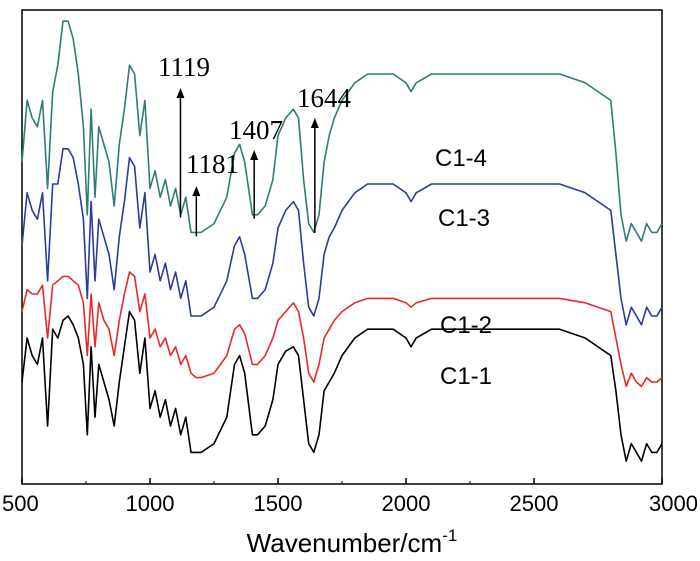 This screenshot has width=700, height=561. Describe the element at coordinates (461, 158) in the screenshot. I see `series-label-c1-4: C1-4` at that location.